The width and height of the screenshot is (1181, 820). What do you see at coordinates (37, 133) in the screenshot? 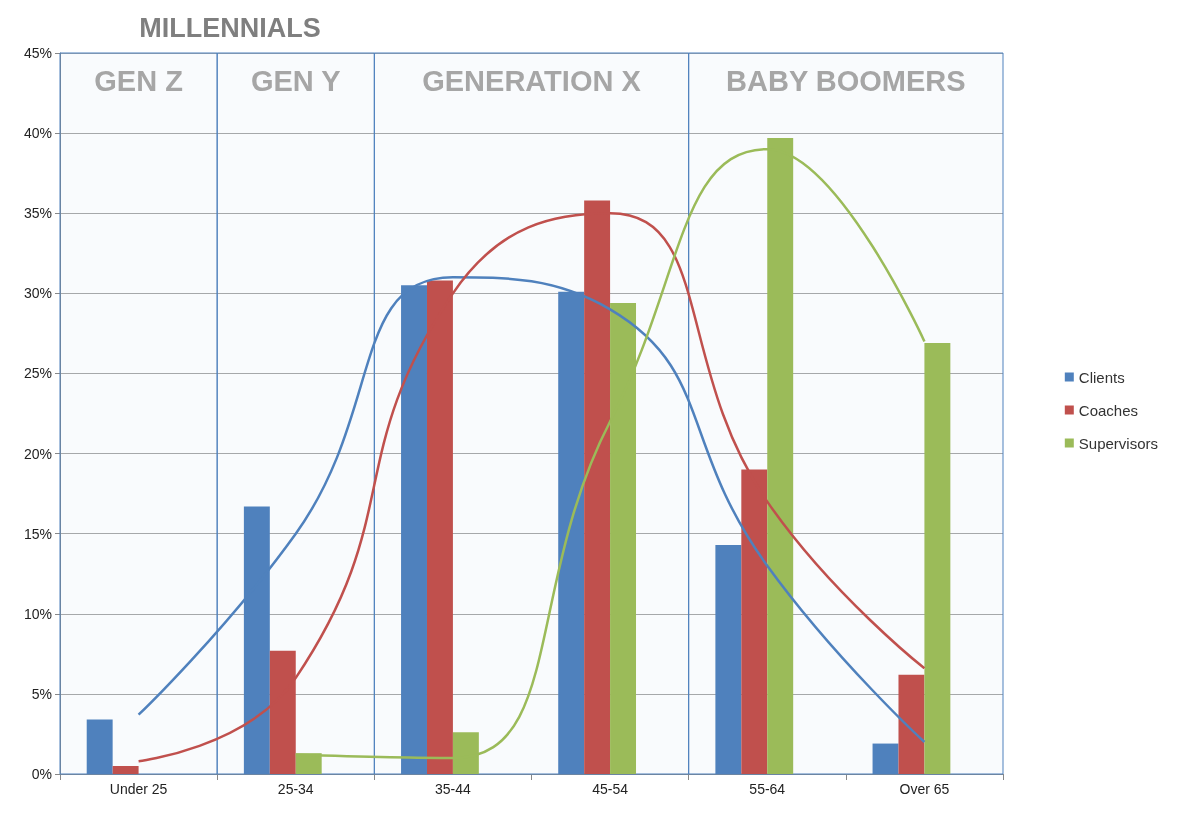
I see `y-tick-label: 40%` at bounding box center [37, 133].